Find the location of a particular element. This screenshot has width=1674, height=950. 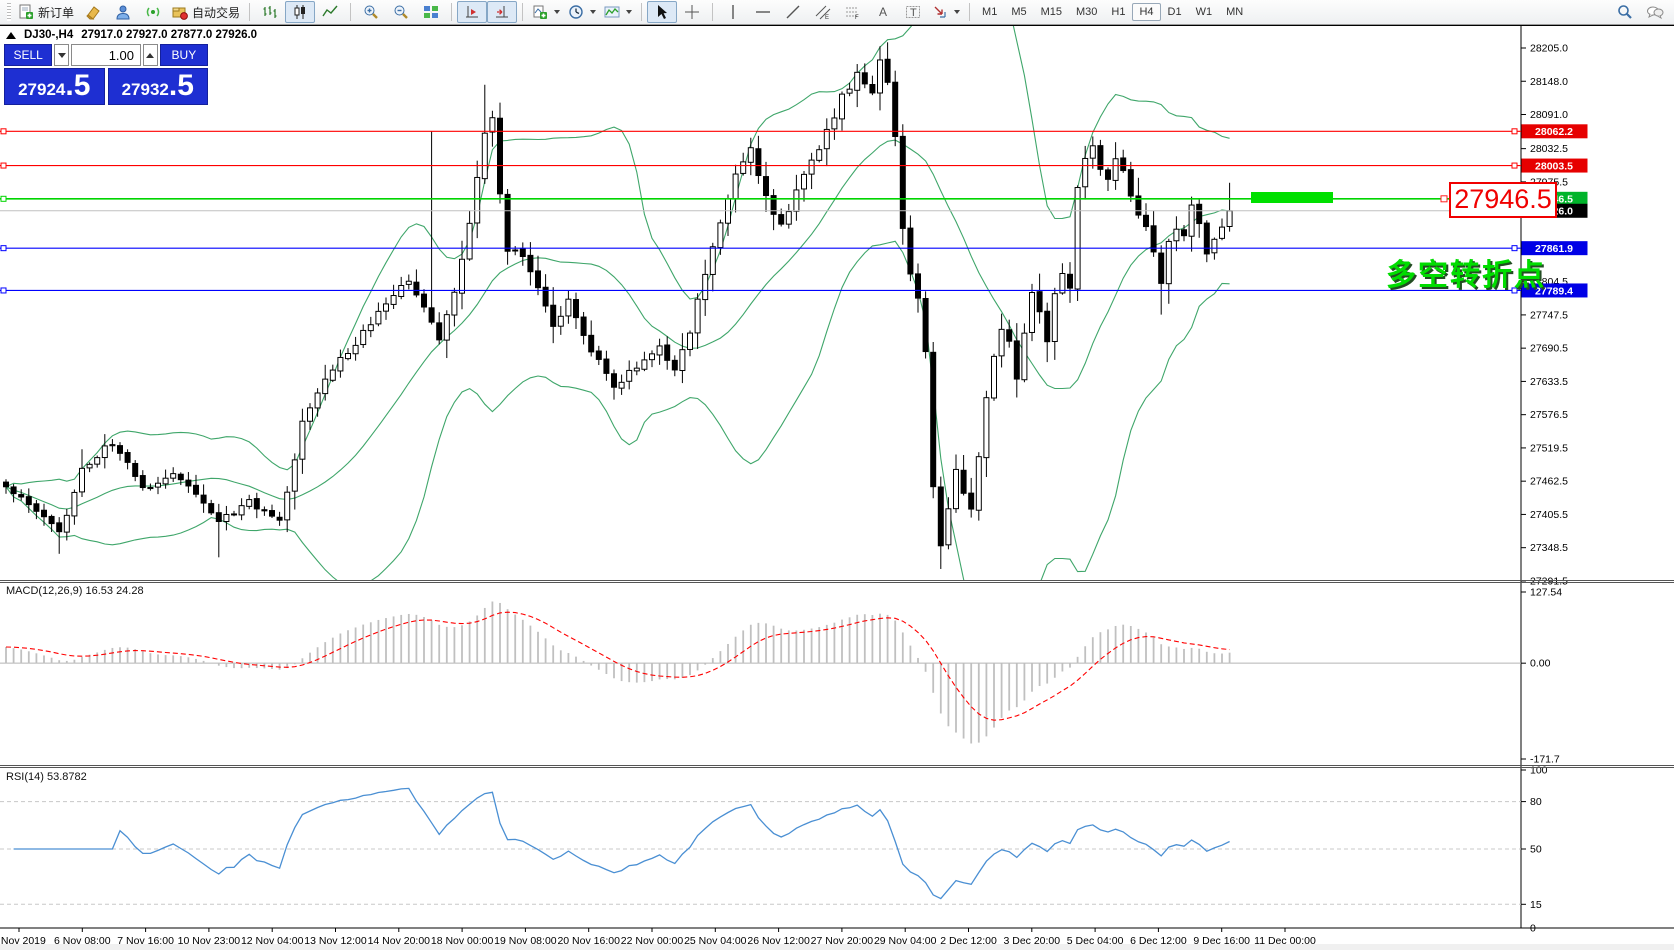

chat-bubbles-icon is located at coordinates (1655, 13).